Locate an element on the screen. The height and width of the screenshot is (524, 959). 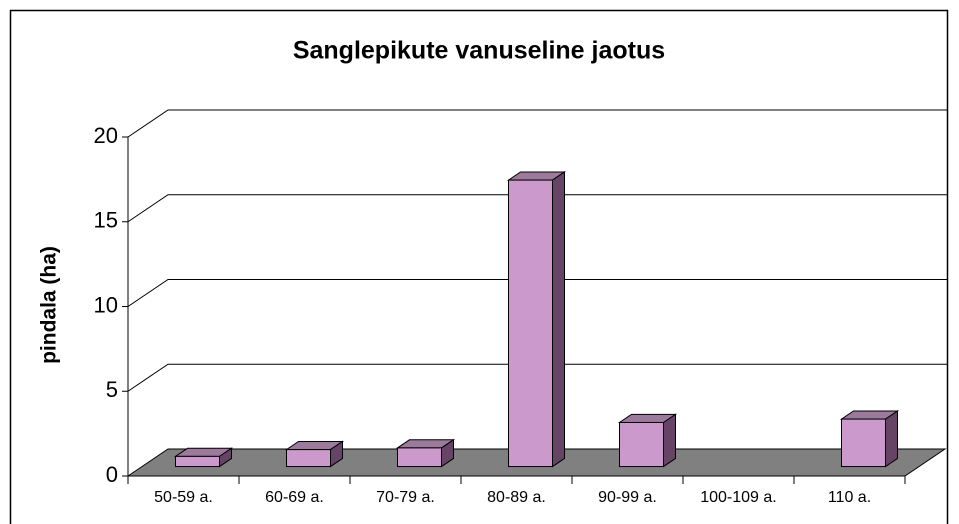
y-tick-label: 5 is located at coordinates (112, 389).